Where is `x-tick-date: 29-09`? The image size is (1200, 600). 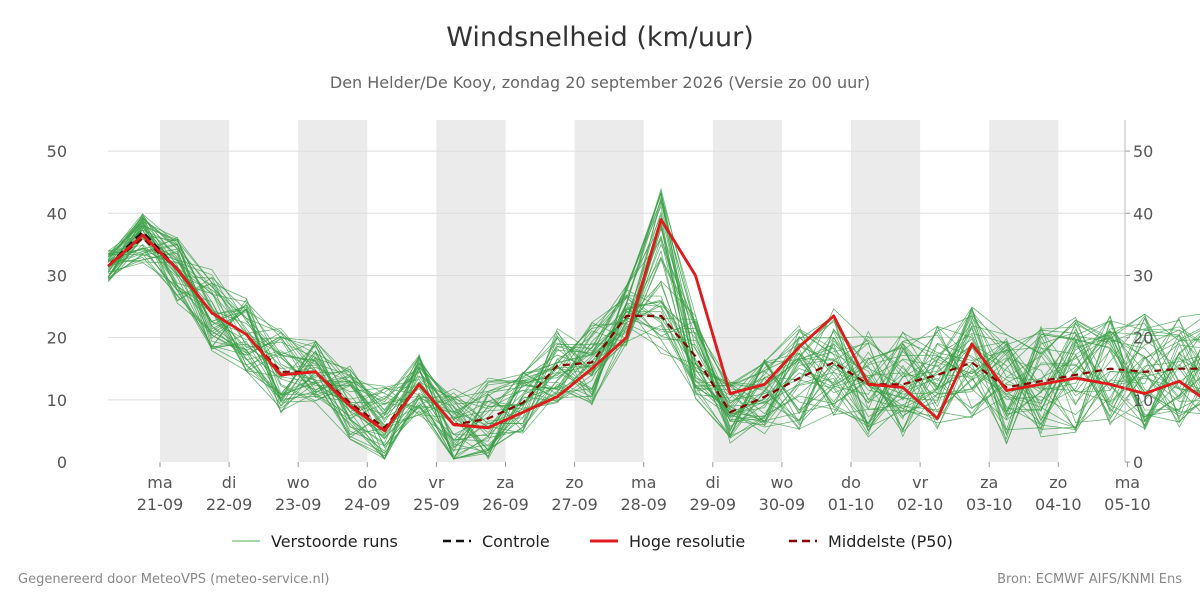 x-tick-date: 29-09 is located at coordinates (713, 504).